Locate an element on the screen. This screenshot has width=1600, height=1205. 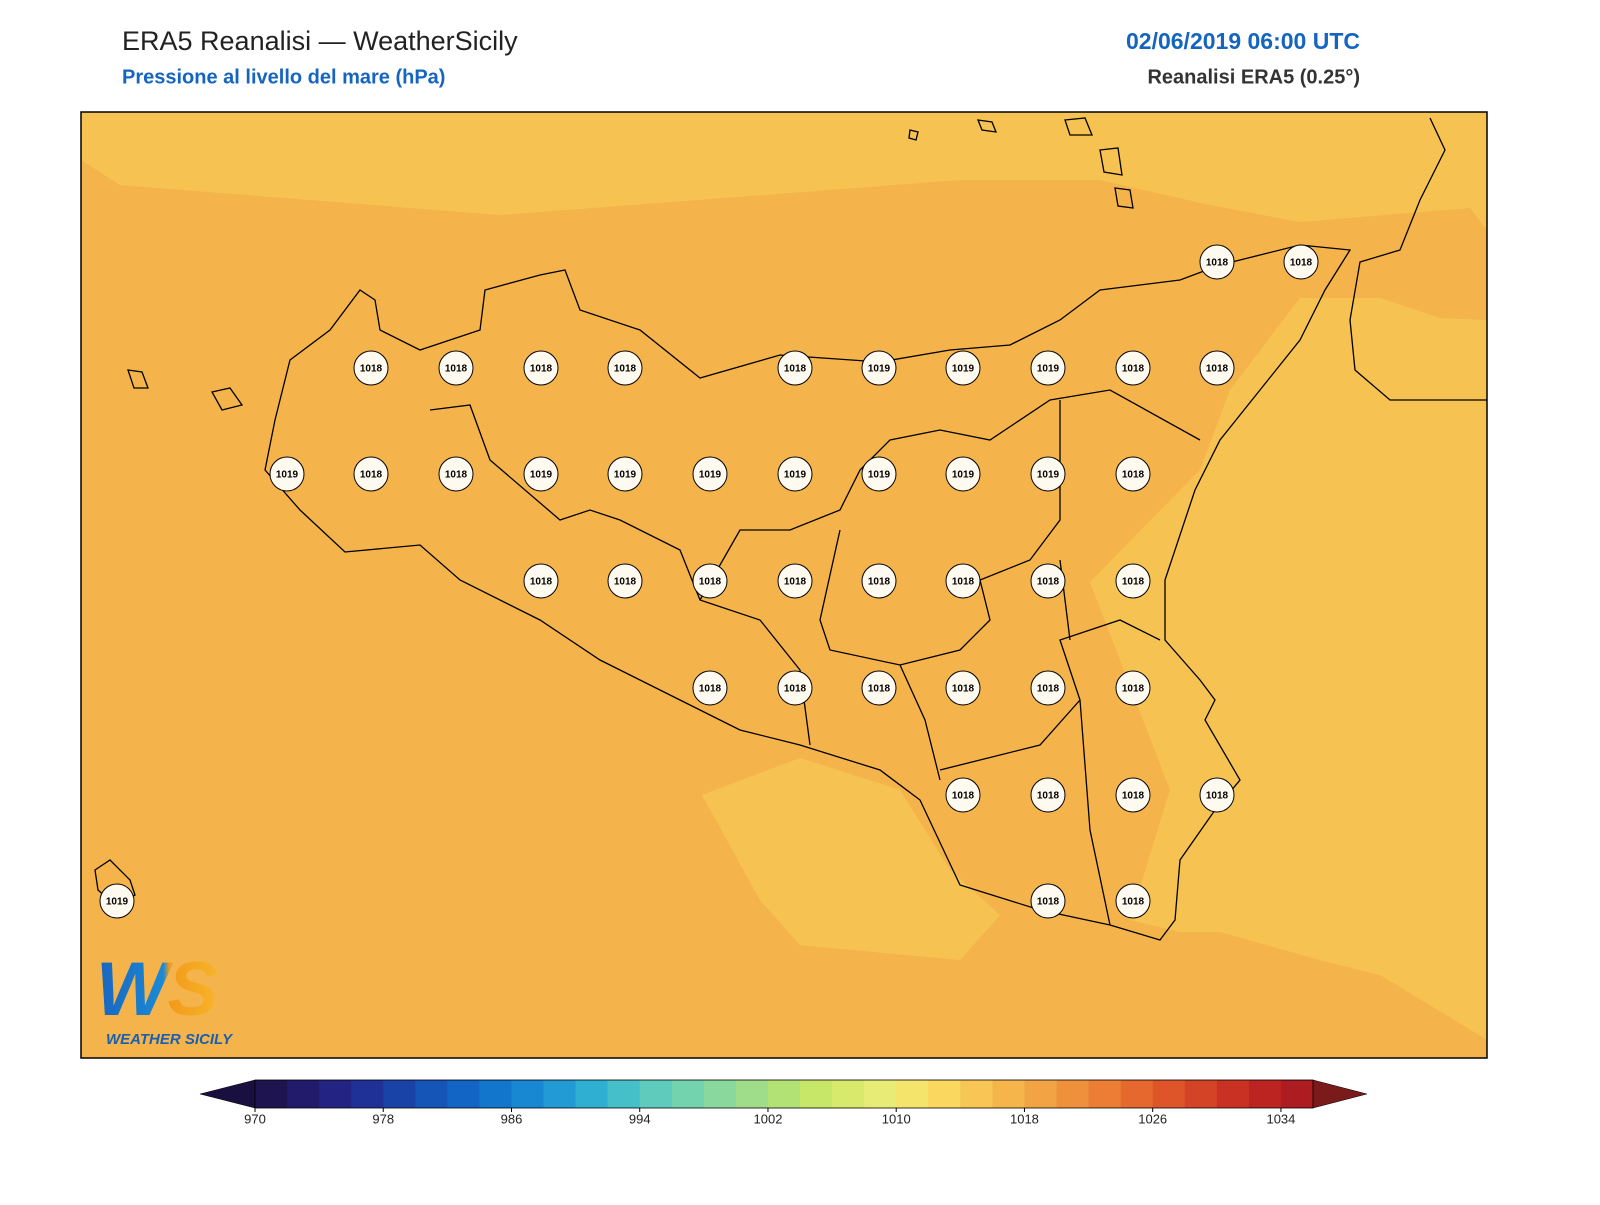
colorbar-over is located at coordinates (1340, 1094).